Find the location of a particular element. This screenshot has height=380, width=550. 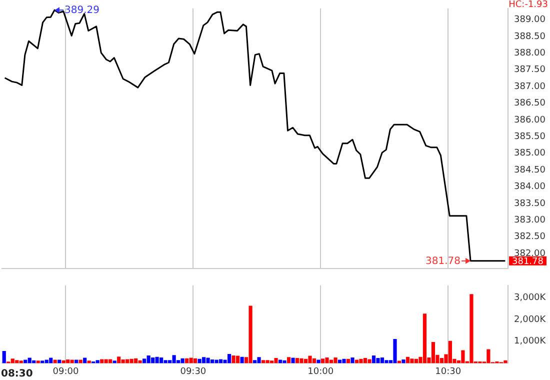

x-tick-label: 09:30 is located at coordinates (193, 371).